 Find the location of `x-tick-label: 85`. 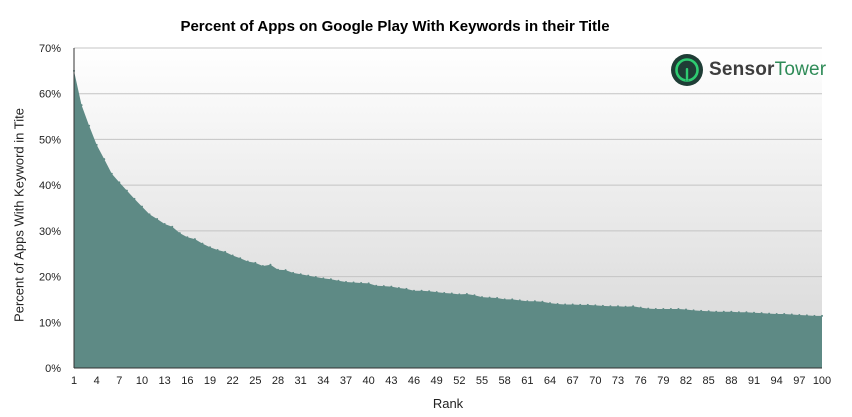

x-tick-label: 85 is located at coordinates (709, 381).